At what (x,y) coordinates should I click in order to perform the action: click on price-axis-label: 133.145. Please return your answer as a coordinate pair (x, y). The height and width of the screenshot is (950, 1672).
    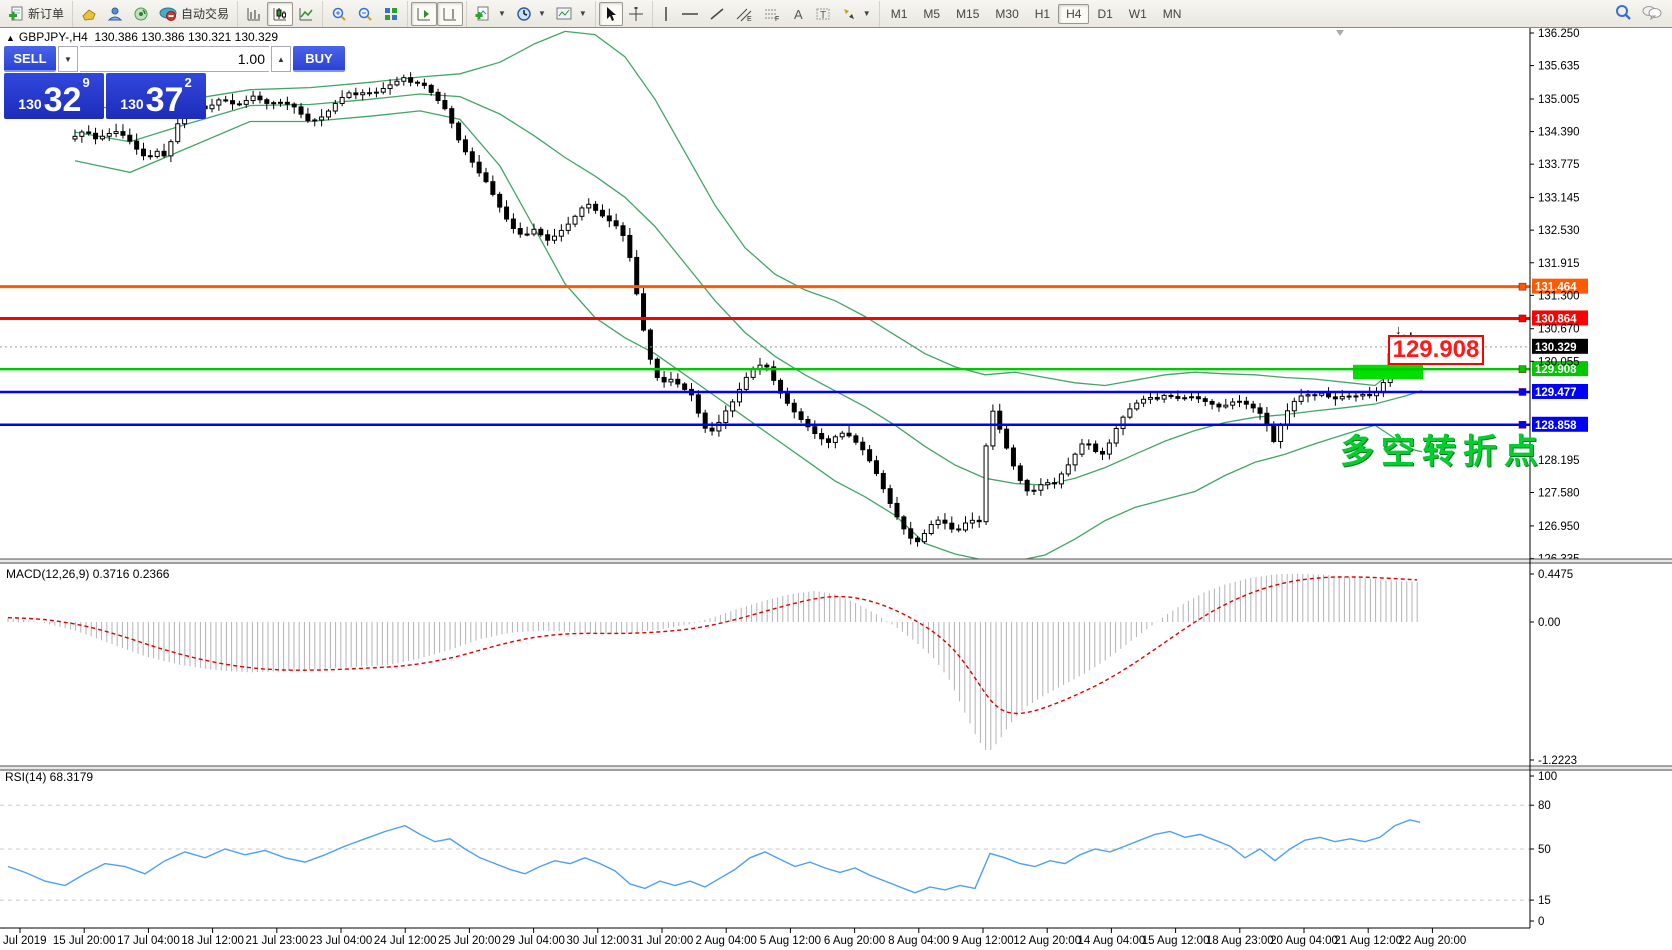
    Looking at the image, I should click on (1559, 199).